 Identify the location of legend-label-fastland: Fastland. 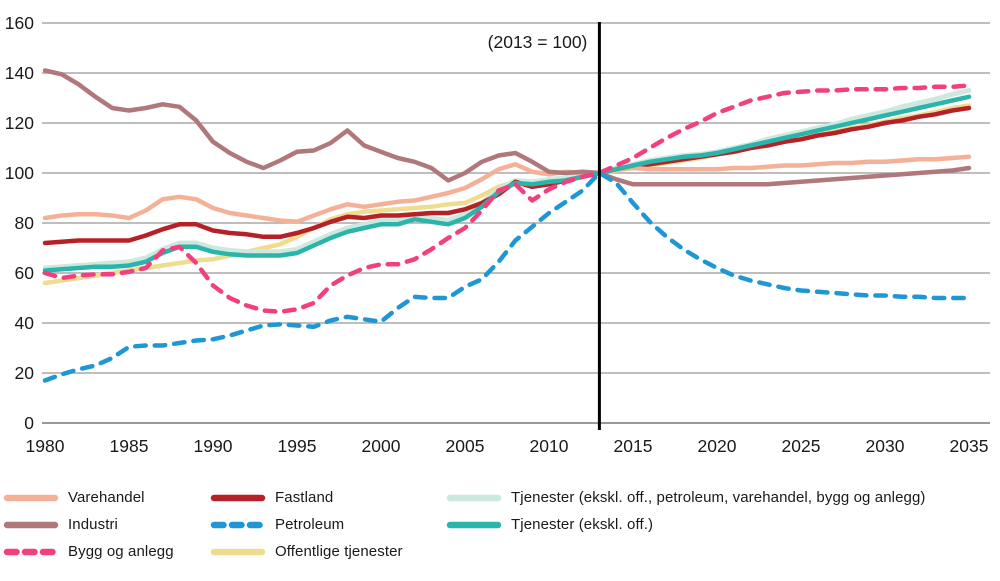
(304, 497).